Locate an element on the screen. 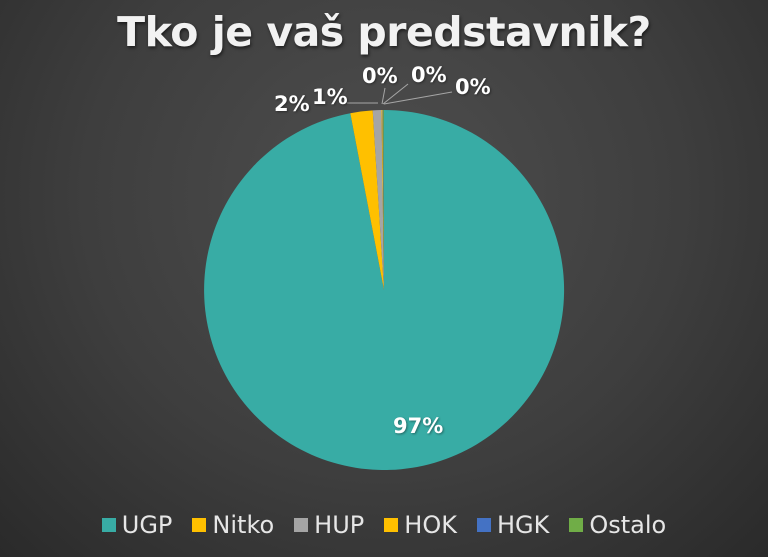  slice-nitko is located at coordinates (367, 200).